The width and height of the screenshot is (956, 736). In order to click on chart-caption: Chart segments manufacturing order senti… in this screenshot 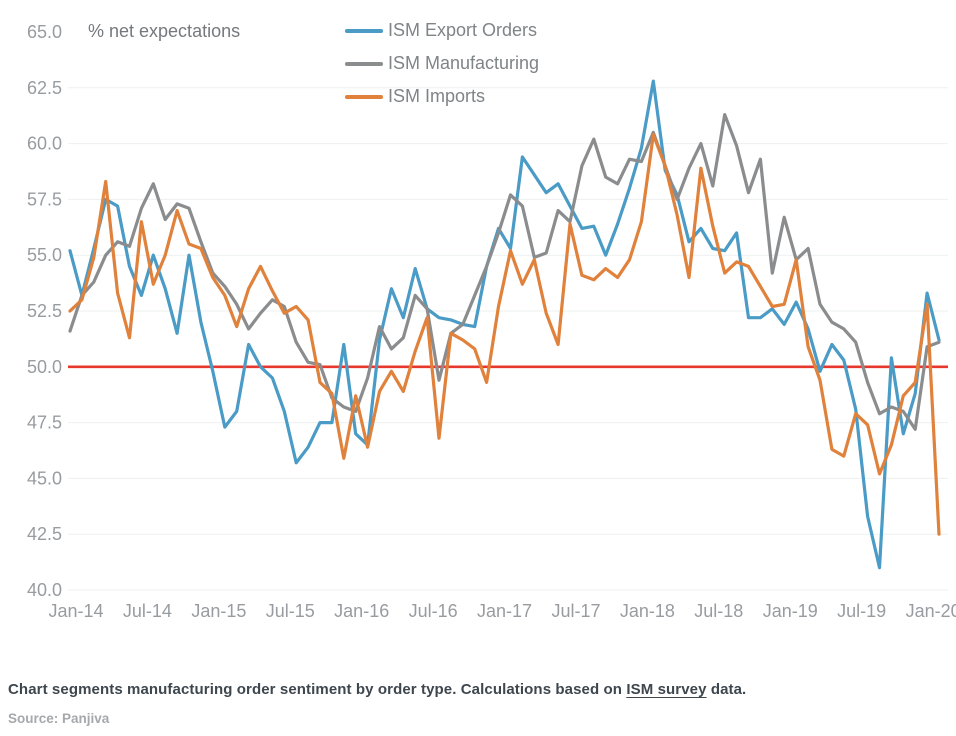, I will do `click(478, 689)`.